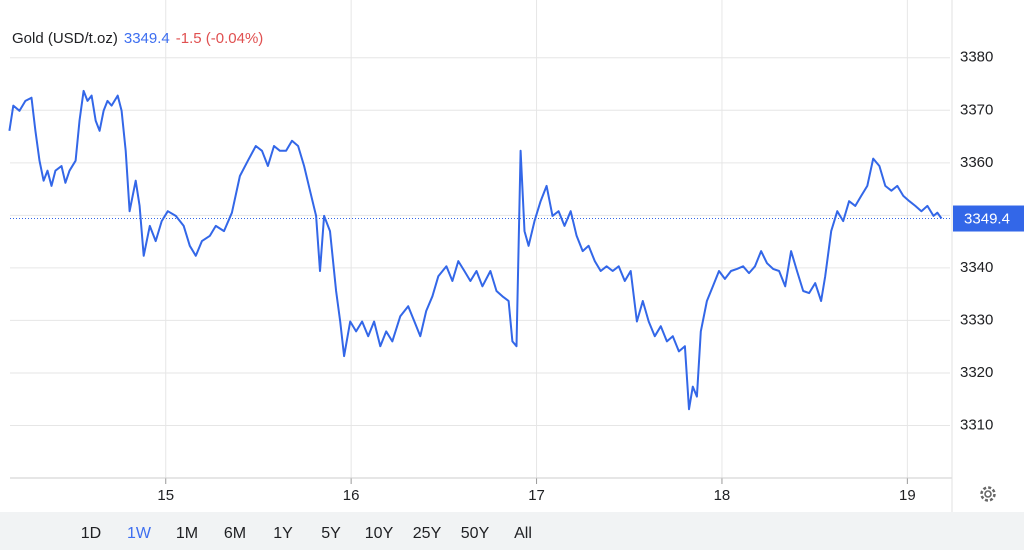  Describe the element at coordinates (91, 533) in the screenshot. I see `range-button: 1D` at that location.